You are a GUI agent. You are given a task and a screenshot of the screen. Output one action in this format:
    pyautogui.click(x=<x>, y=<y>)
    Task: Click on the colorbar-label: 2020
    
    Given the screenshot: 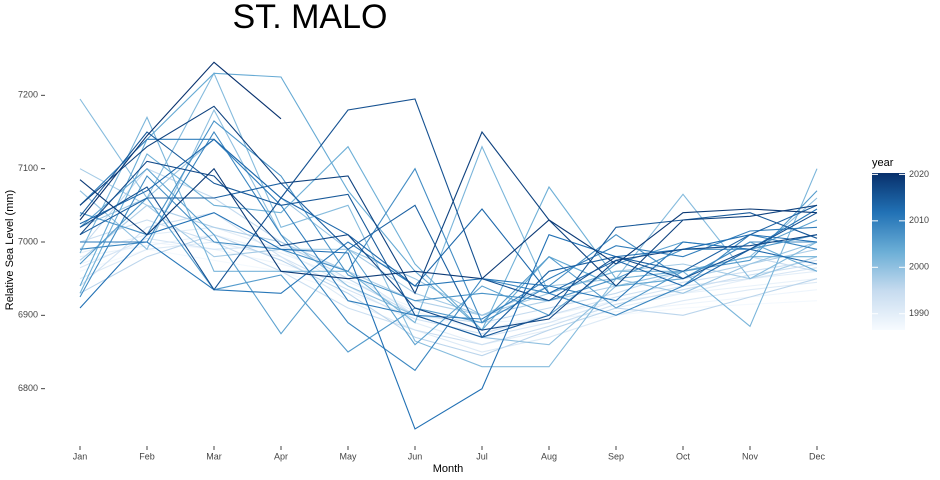 What is the action you would take?
    pyautogui.click(x=919, y=174)
    